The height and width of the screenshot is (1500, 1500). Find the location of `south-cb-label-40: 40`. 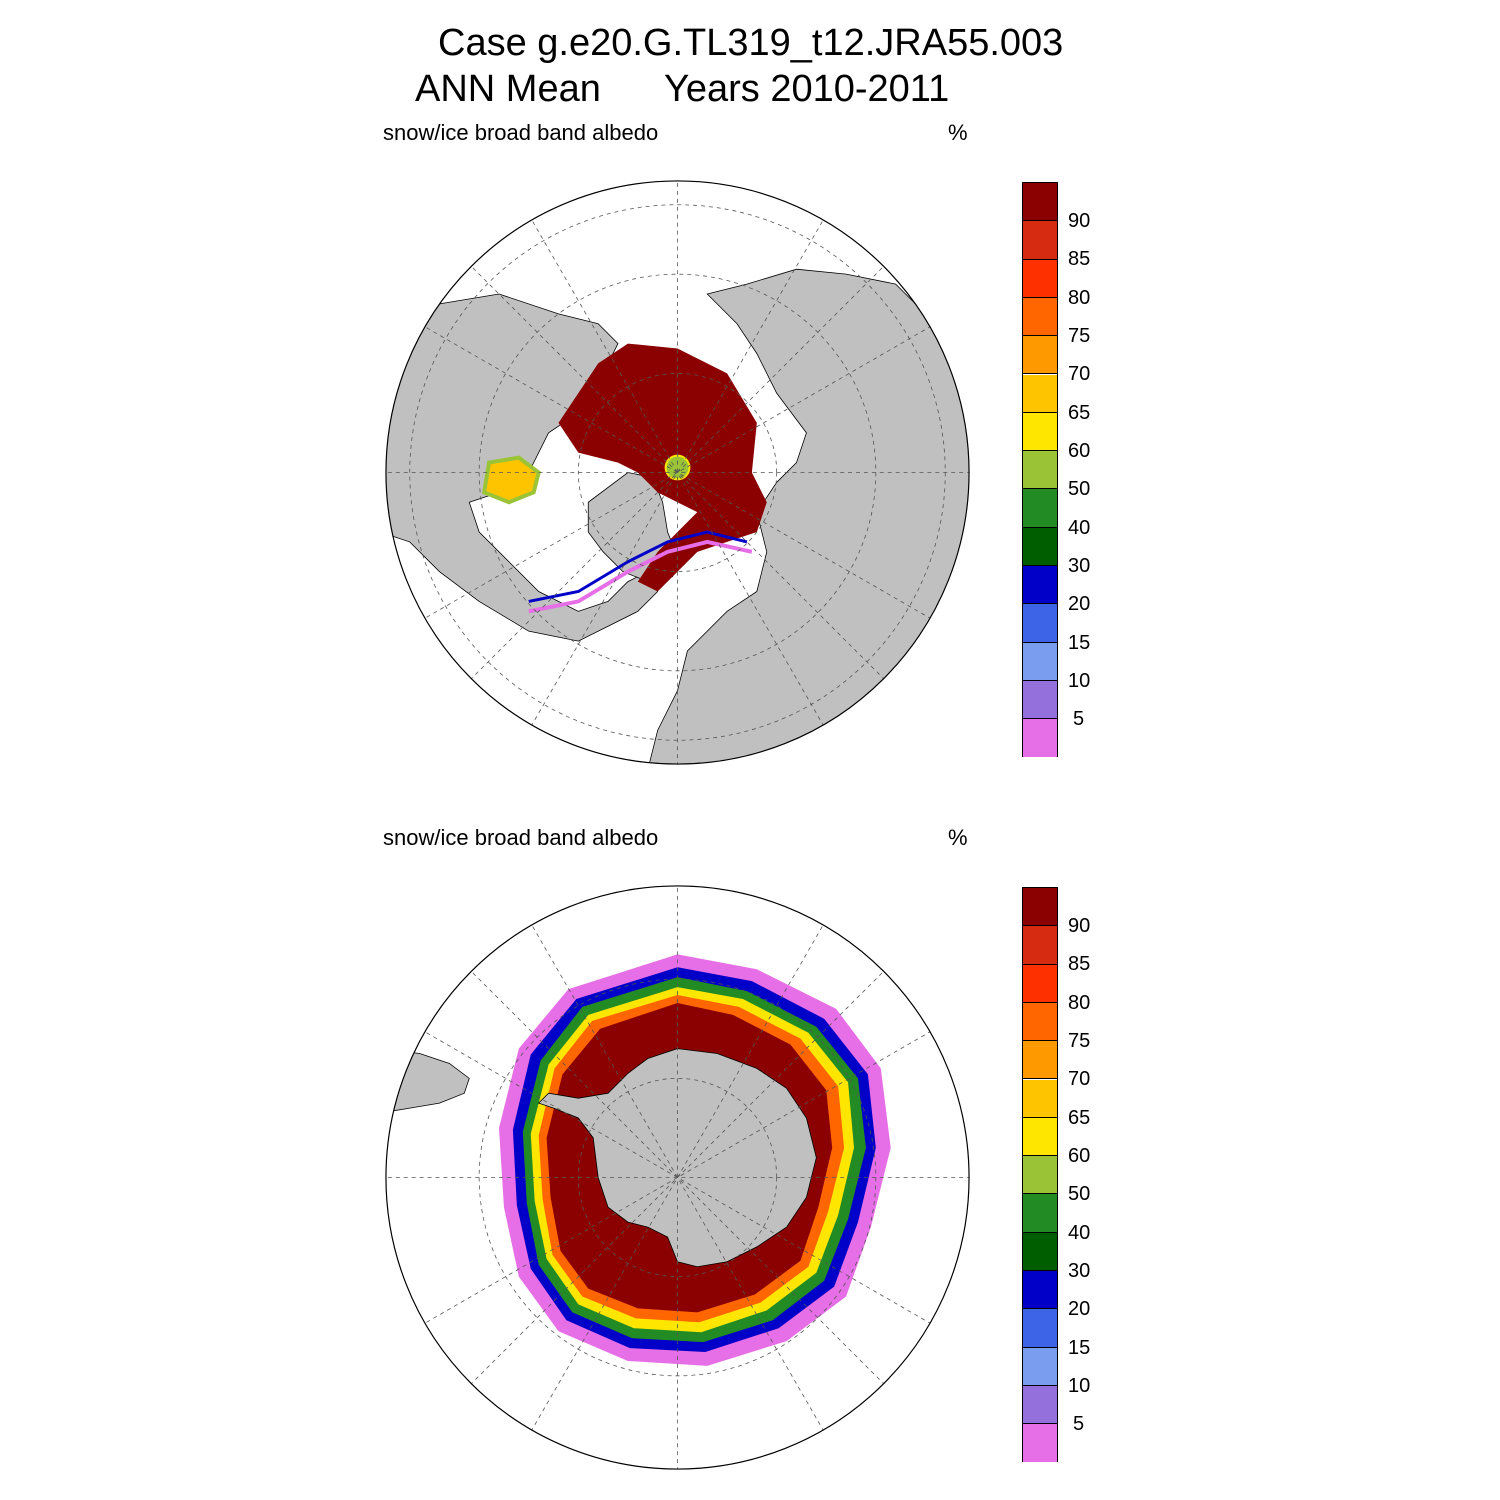

south-cb-label-40: 40 is located at coordinates (1079, 1233).